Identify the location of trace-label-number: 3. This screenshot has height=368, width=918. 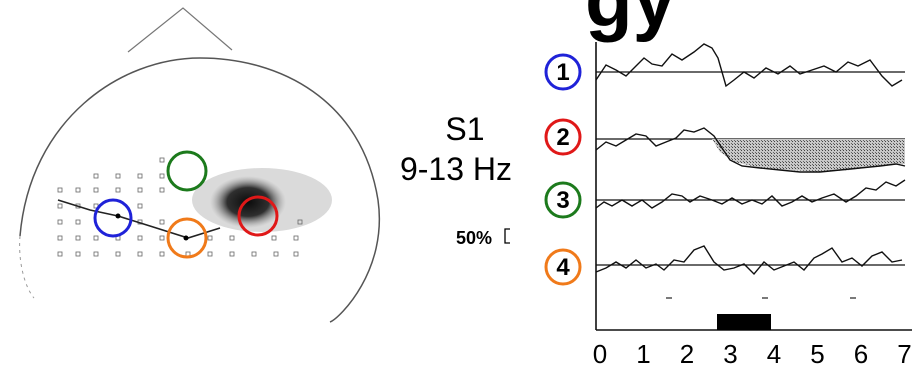
(562, 200).